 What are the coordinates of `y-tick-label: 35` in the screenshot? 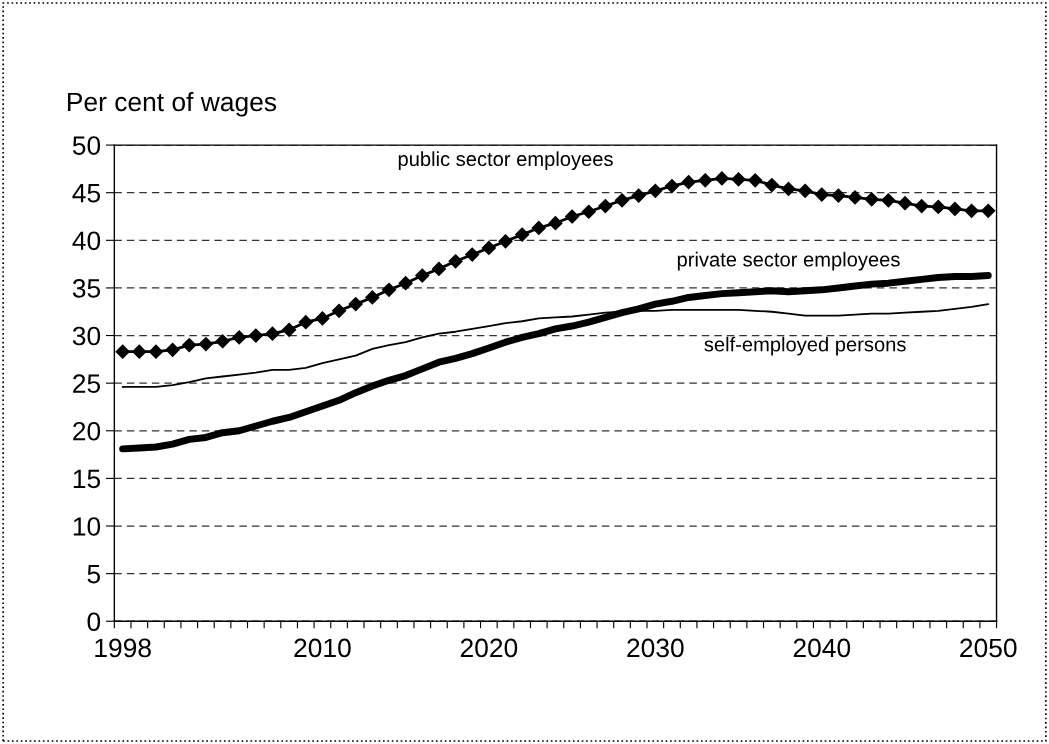 It's located at (86, 288).